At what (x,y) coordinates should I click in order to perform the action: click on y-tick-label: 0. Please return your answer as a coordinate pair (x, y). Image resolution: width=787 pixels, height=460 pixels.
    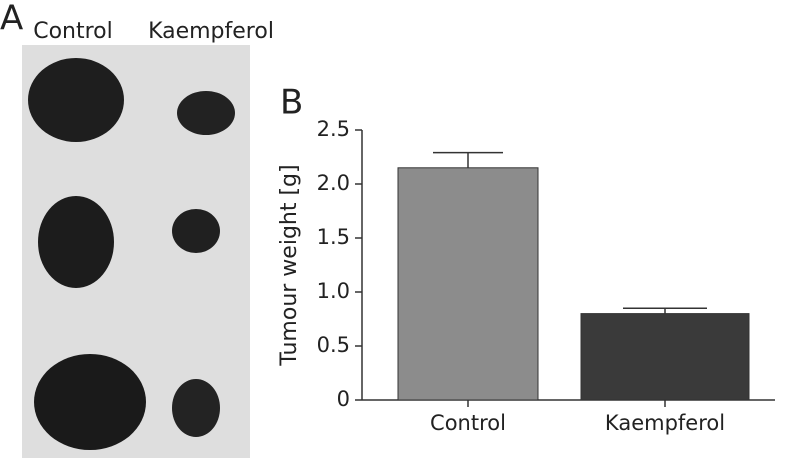
    Looking at the image, I should click on (343, 399).